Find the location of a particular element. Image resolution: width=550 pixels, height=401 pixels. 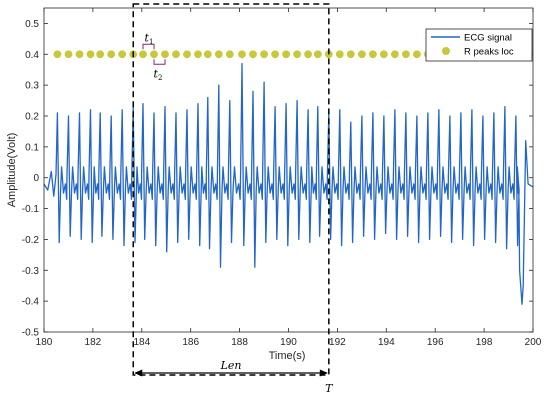

y-tick-label: 0 is located at coordinates (36, 178).